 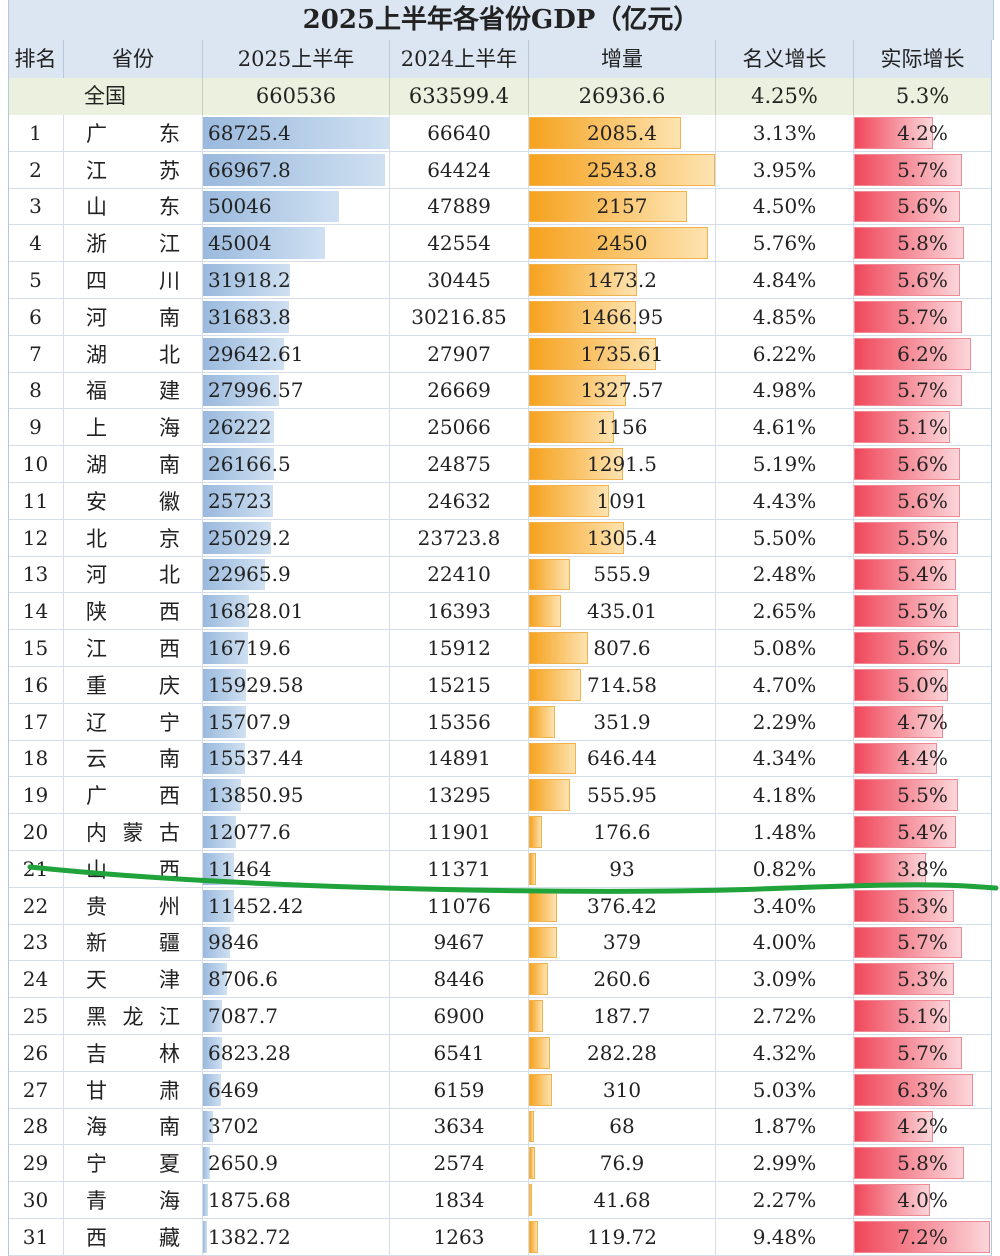 I want to click on gdp2024-value: 42554, so click(x=459, y=243).